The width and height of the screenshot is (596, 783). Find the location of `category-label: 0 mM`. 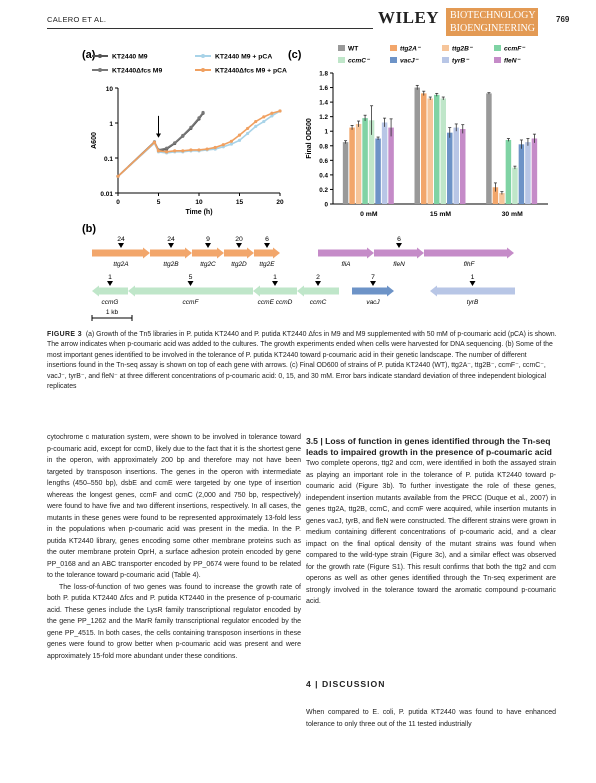

category-label: 0 mM is located at coordinates (369, 214).